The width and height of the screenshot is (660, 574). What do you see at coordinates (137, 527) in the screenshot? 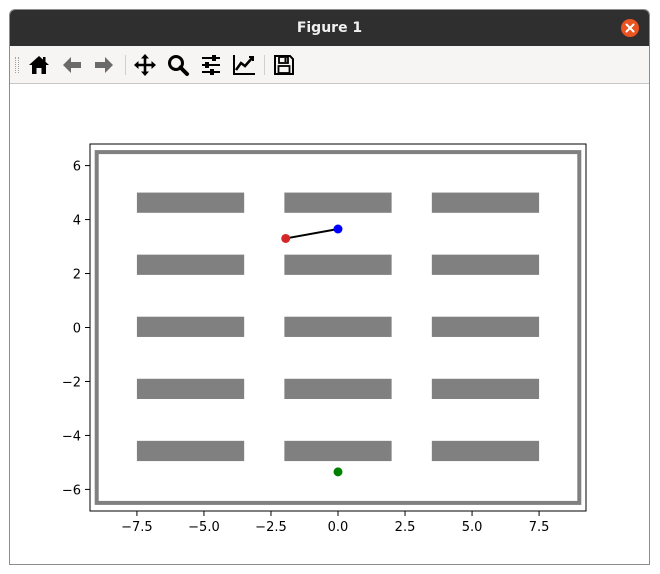
I see `x-tick-label: −7.5` at bounding box center [137, 527].